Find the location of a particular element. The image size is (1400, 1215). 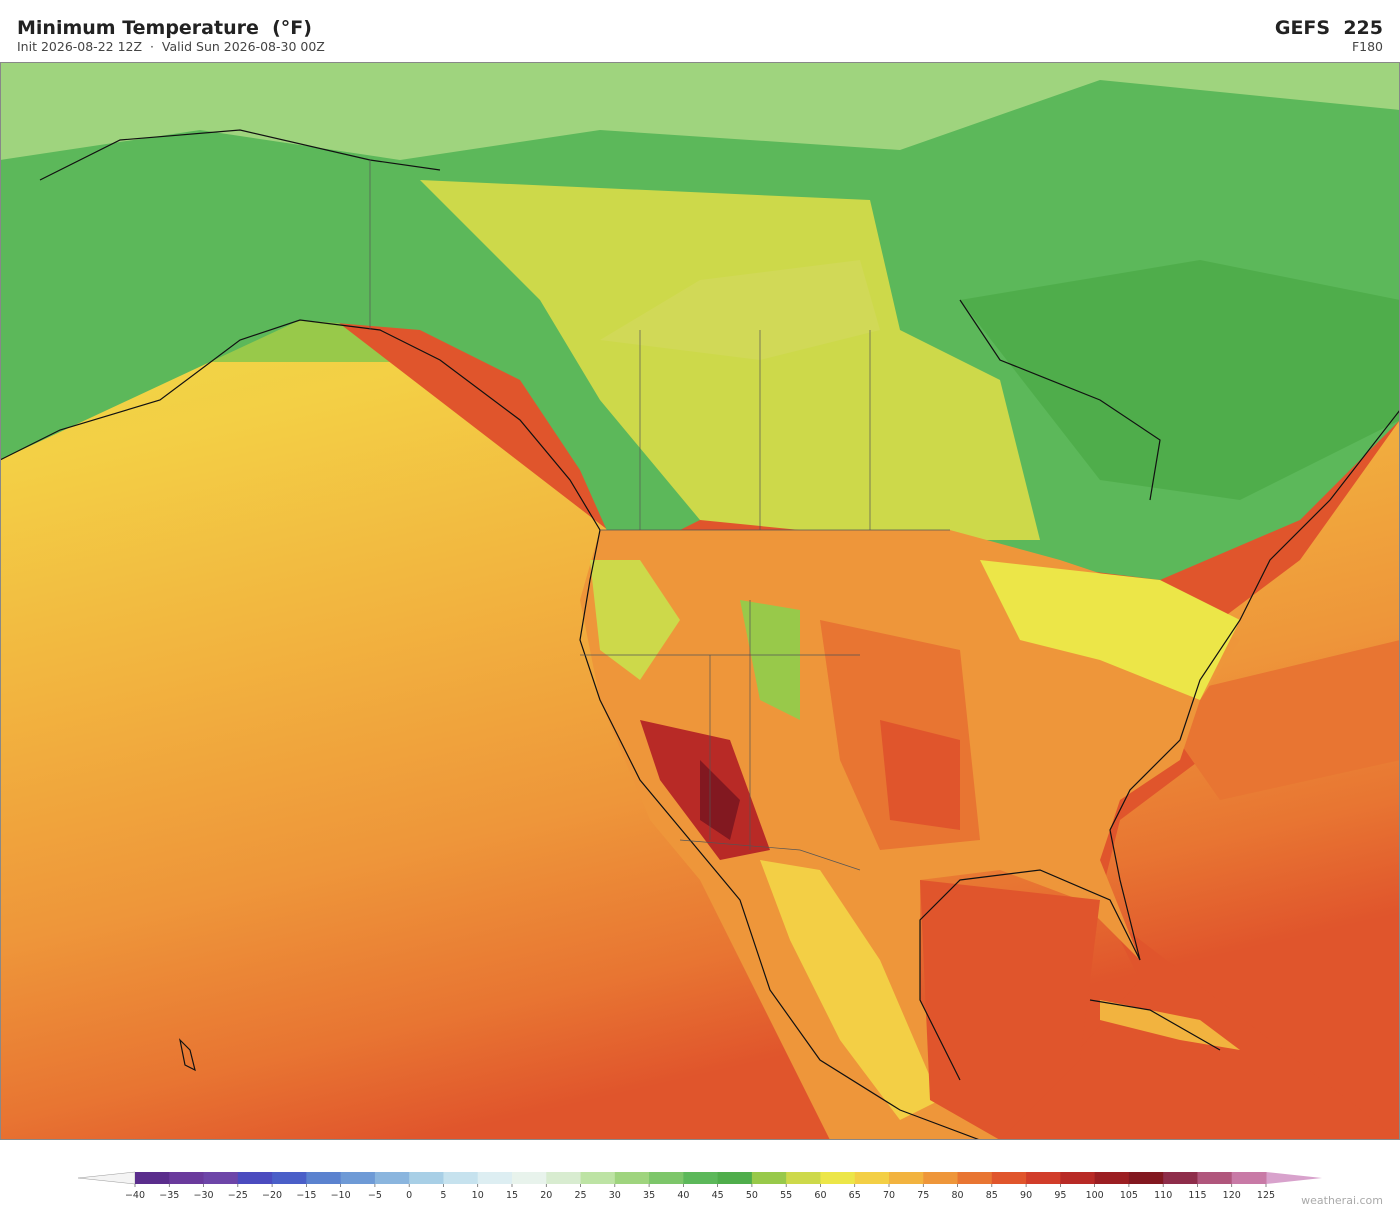

colorbar-tick-label: 5 is located at coordinates (443, 1195).